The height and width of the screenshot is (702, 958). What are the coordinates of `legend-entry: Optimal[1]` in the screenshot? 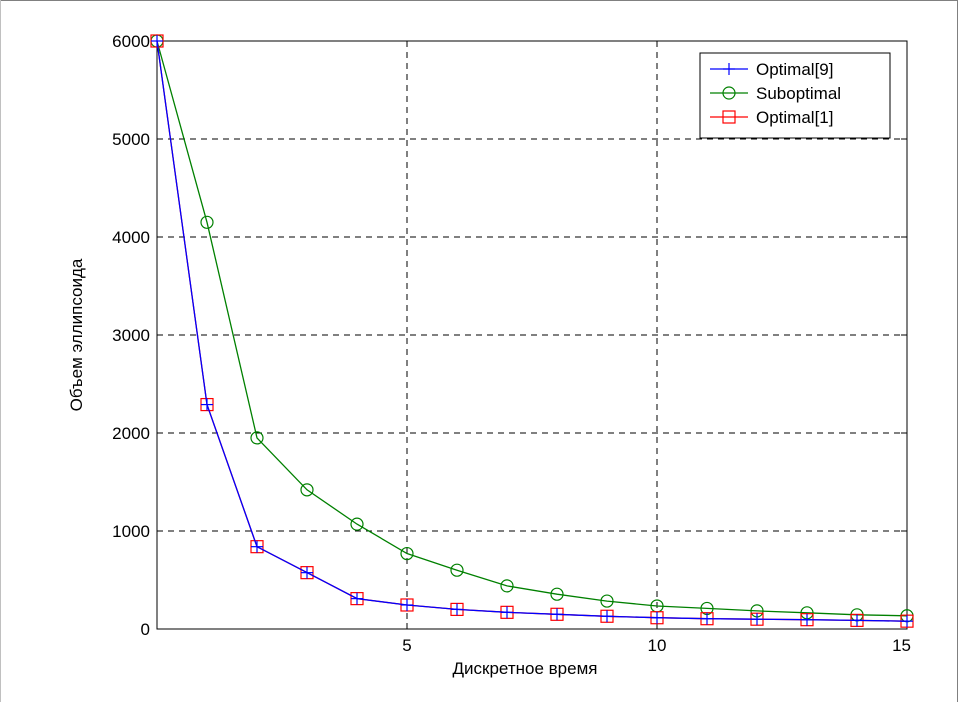 It's located at (771, 117).